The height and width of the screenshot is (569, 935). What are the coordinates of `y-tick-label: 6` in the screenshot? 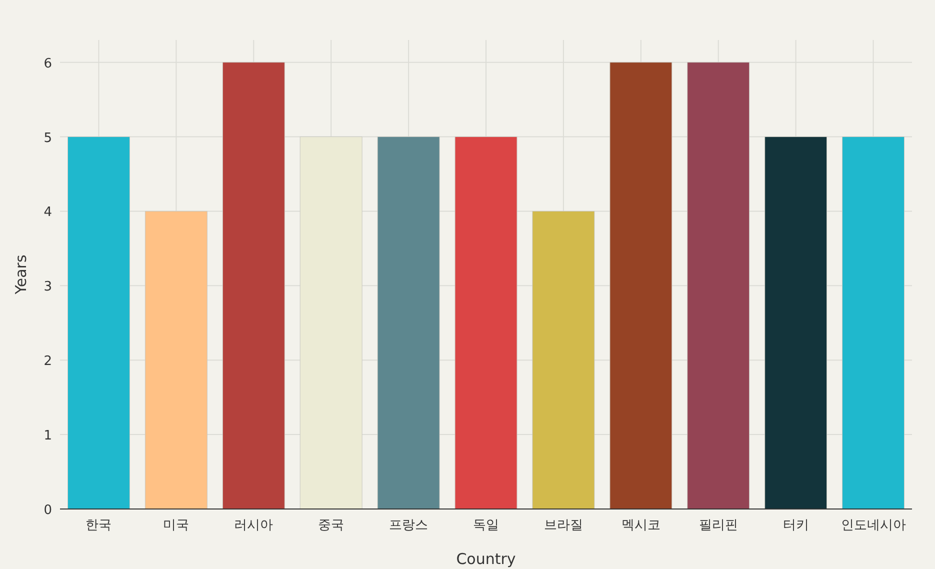 It's located at (48, 64).